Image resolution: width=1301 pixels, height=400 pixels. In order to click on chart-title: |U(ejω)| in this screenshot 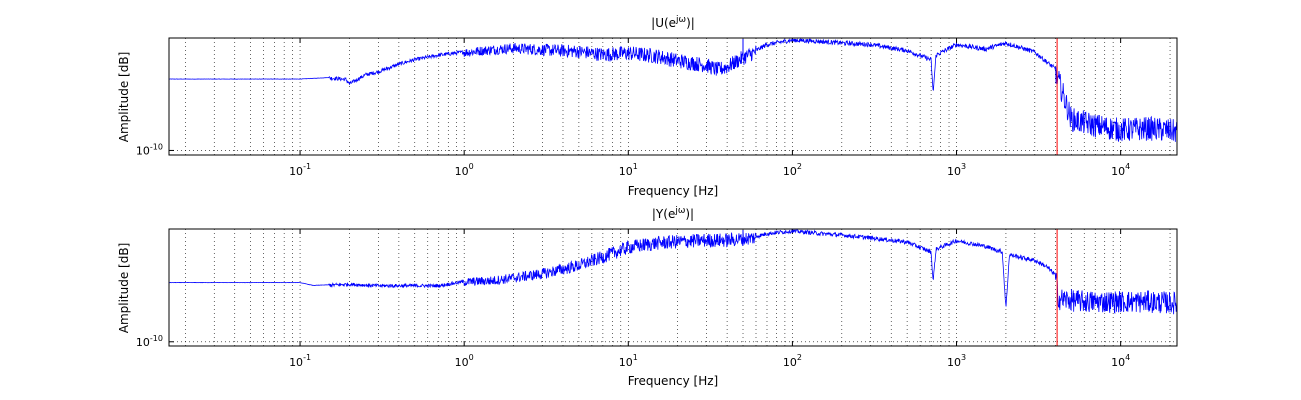, I will do `click(673, 22)`.